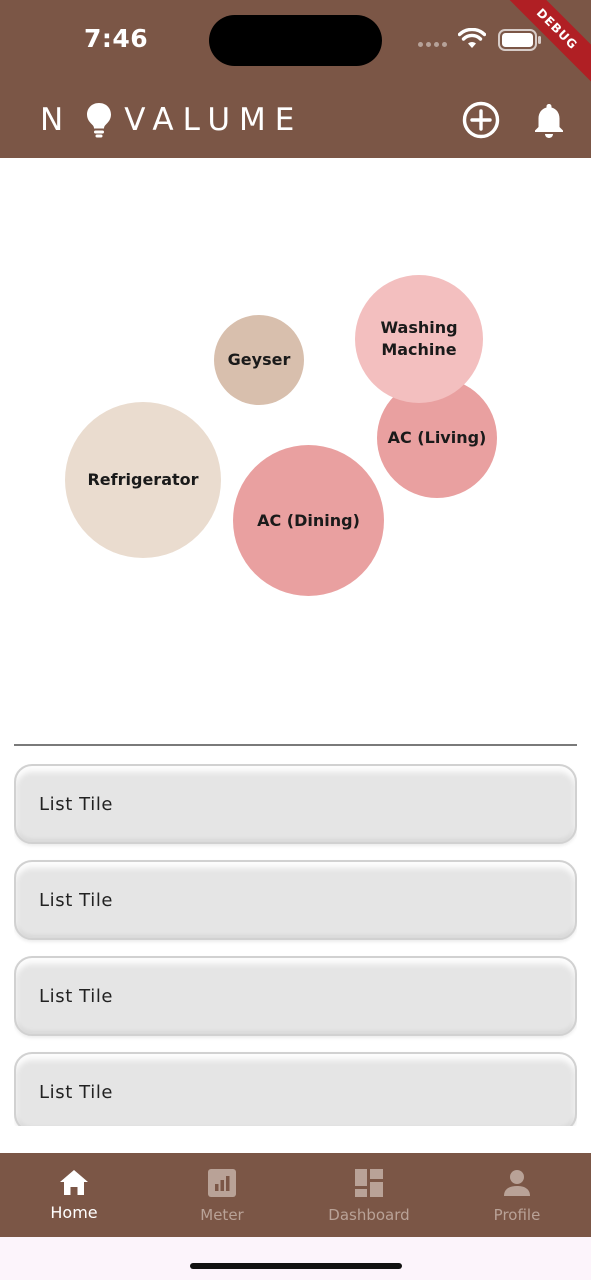  I want to click on battery-icon, so click(519, 40).